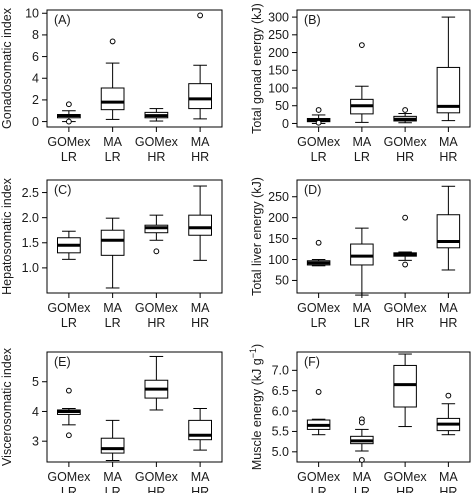 The image size is (474, 493). What do you see at coordinates (35, 412) in the screenshot?
I see `y-tick-label: 4` at bounding box center [35, 412].